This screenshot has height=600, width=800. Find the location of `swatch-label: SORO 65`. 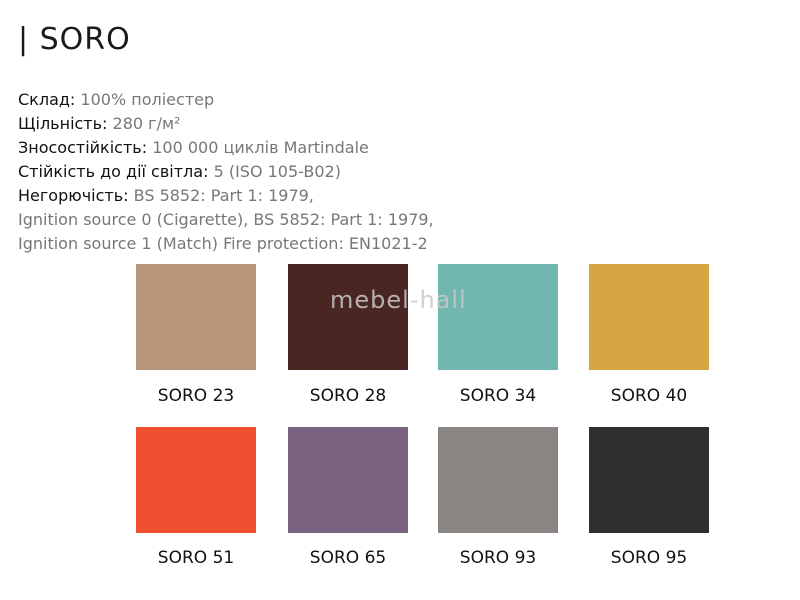

swatch-label: SORO 65 is located at coordinates (348, 558).